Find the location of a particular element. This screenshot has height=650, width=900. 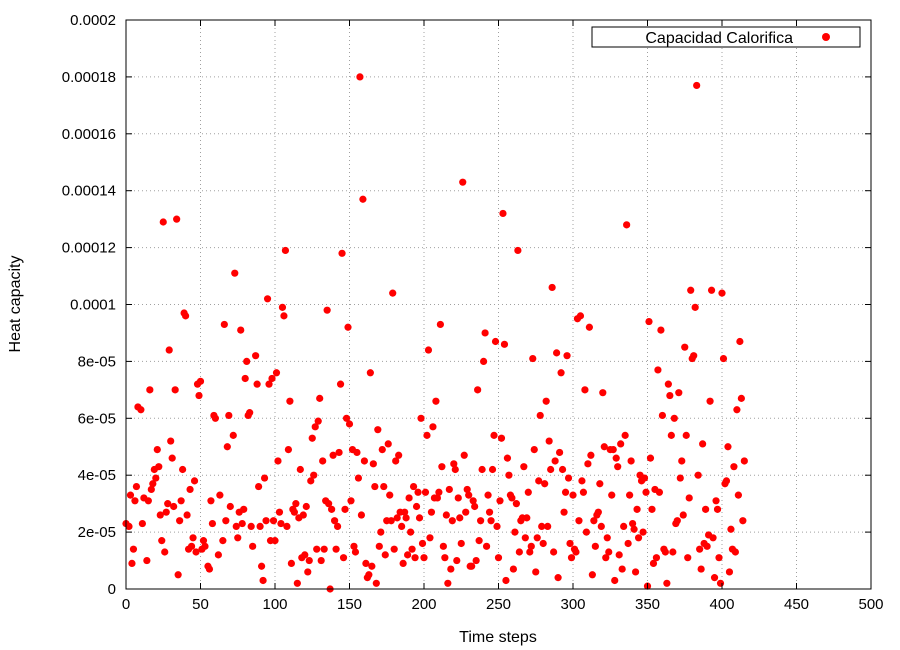

legend-box is located at coordinates (726, 37).